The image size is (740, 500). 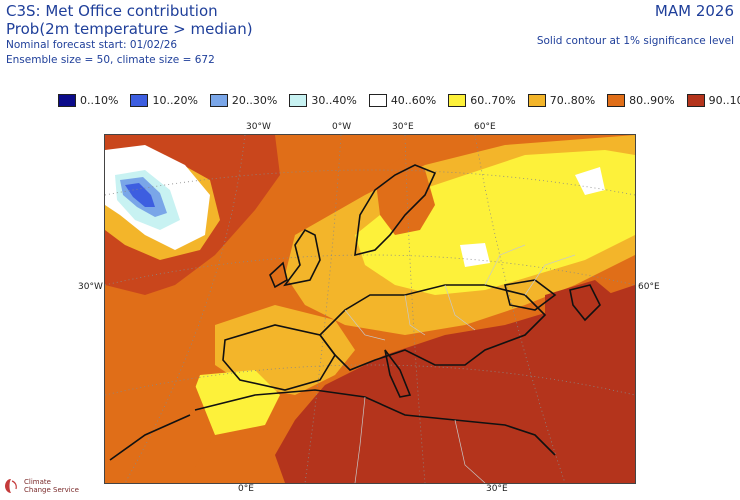 I want to click on legend-item: 0..10%, so click(x=88, y=100).